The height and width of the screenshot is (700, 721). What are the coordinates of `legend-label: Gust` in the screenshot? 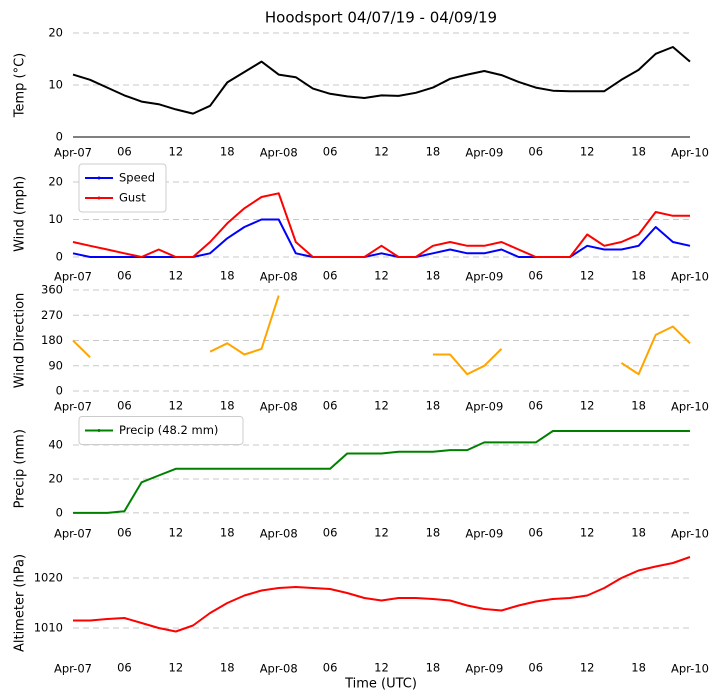 It's located at (132, 198).